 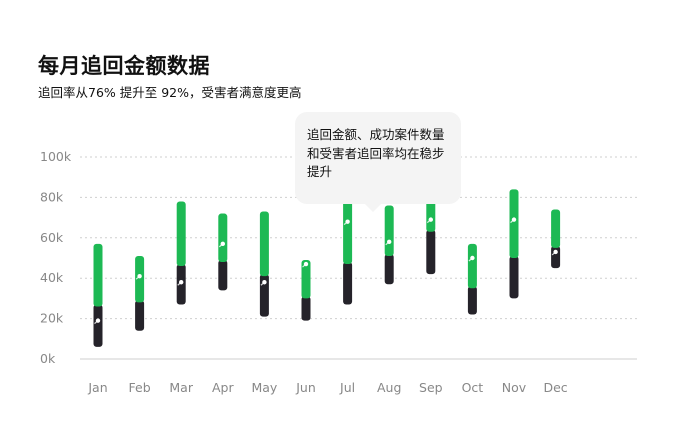 What do you see at coordinates (124, 66) in the screenshot?
I see `chart-title: 每月追回金额数据` at bounding box center [124, 66].